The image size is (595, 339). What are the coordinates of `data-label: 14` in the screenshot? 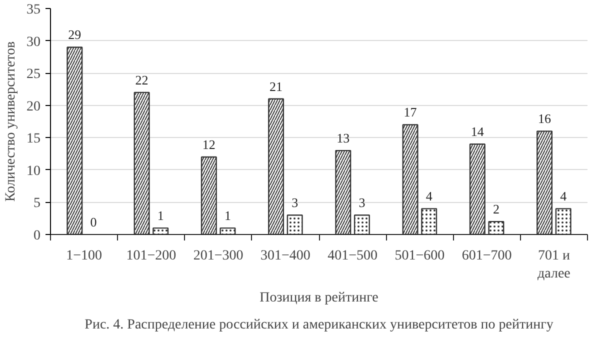 It's located at (477, 132).